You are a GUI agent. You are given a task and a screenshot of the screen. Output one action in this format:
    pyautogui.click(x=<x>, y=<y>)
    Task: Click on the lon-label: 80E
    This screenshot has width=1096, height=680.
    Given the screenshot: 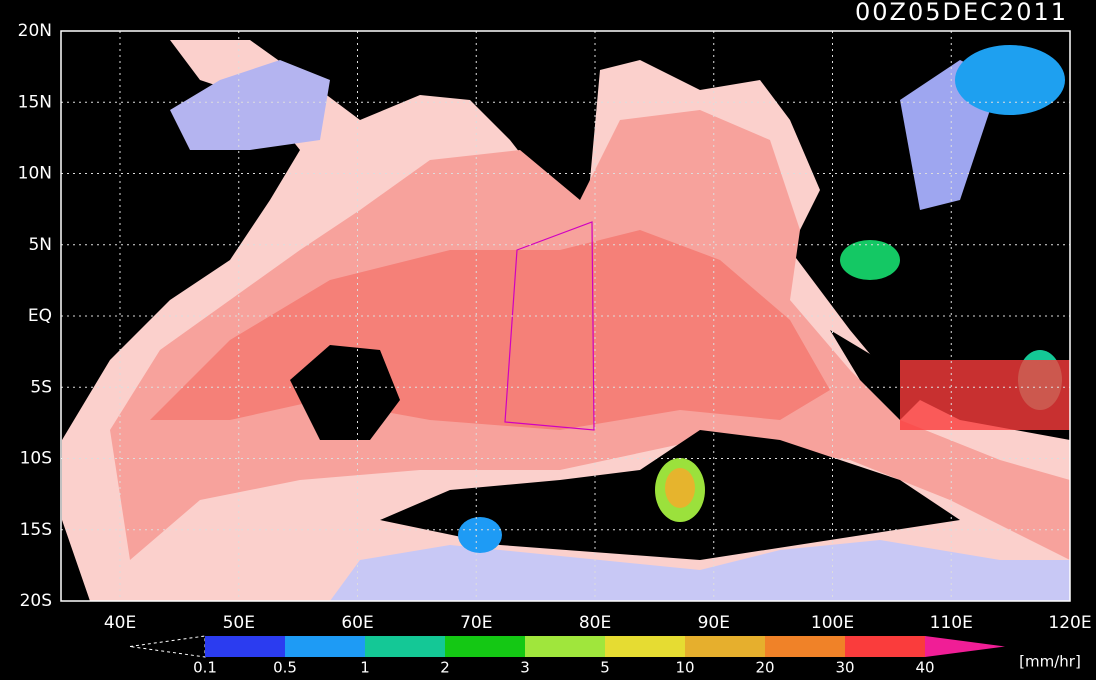 What is the action you would take?
    pyautogui.click(x=595, y=623)
    